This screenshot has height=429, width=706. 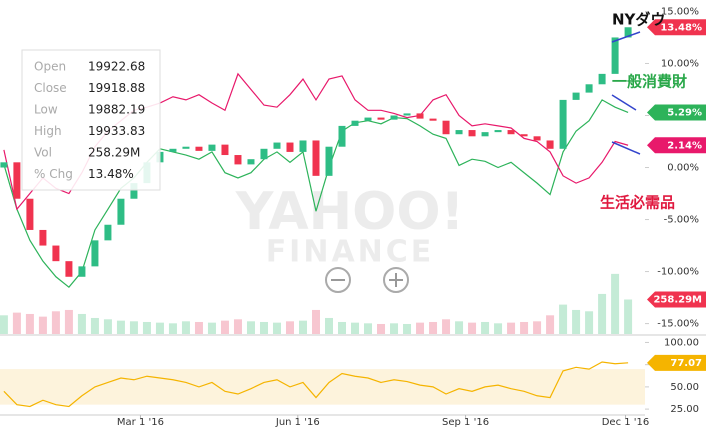 I want to click on rsi-band, so click(x=322, y=387).